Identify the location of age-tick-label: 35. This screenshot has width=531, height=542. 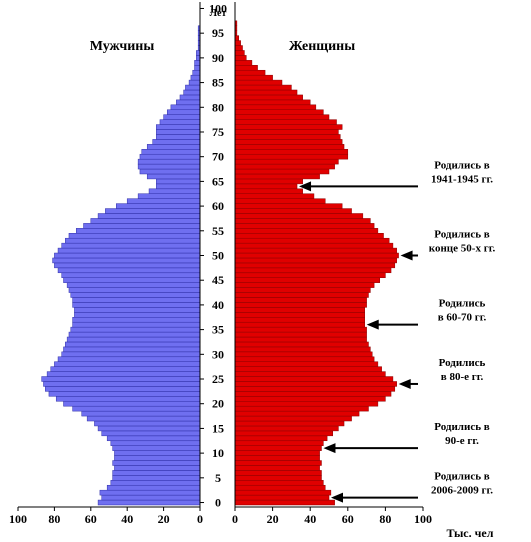
(218, 330).